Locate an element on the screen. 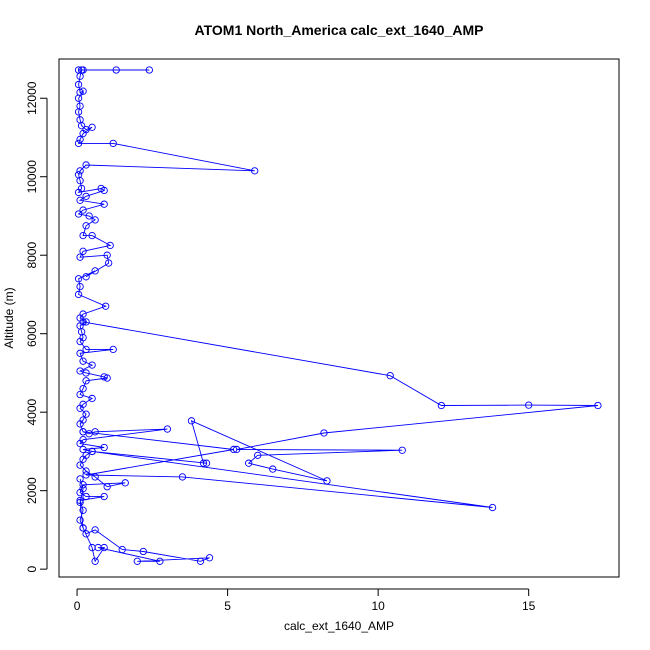 The image size is (650, 650). y-tick-label: 10000 is located at coordinates (32, 177).